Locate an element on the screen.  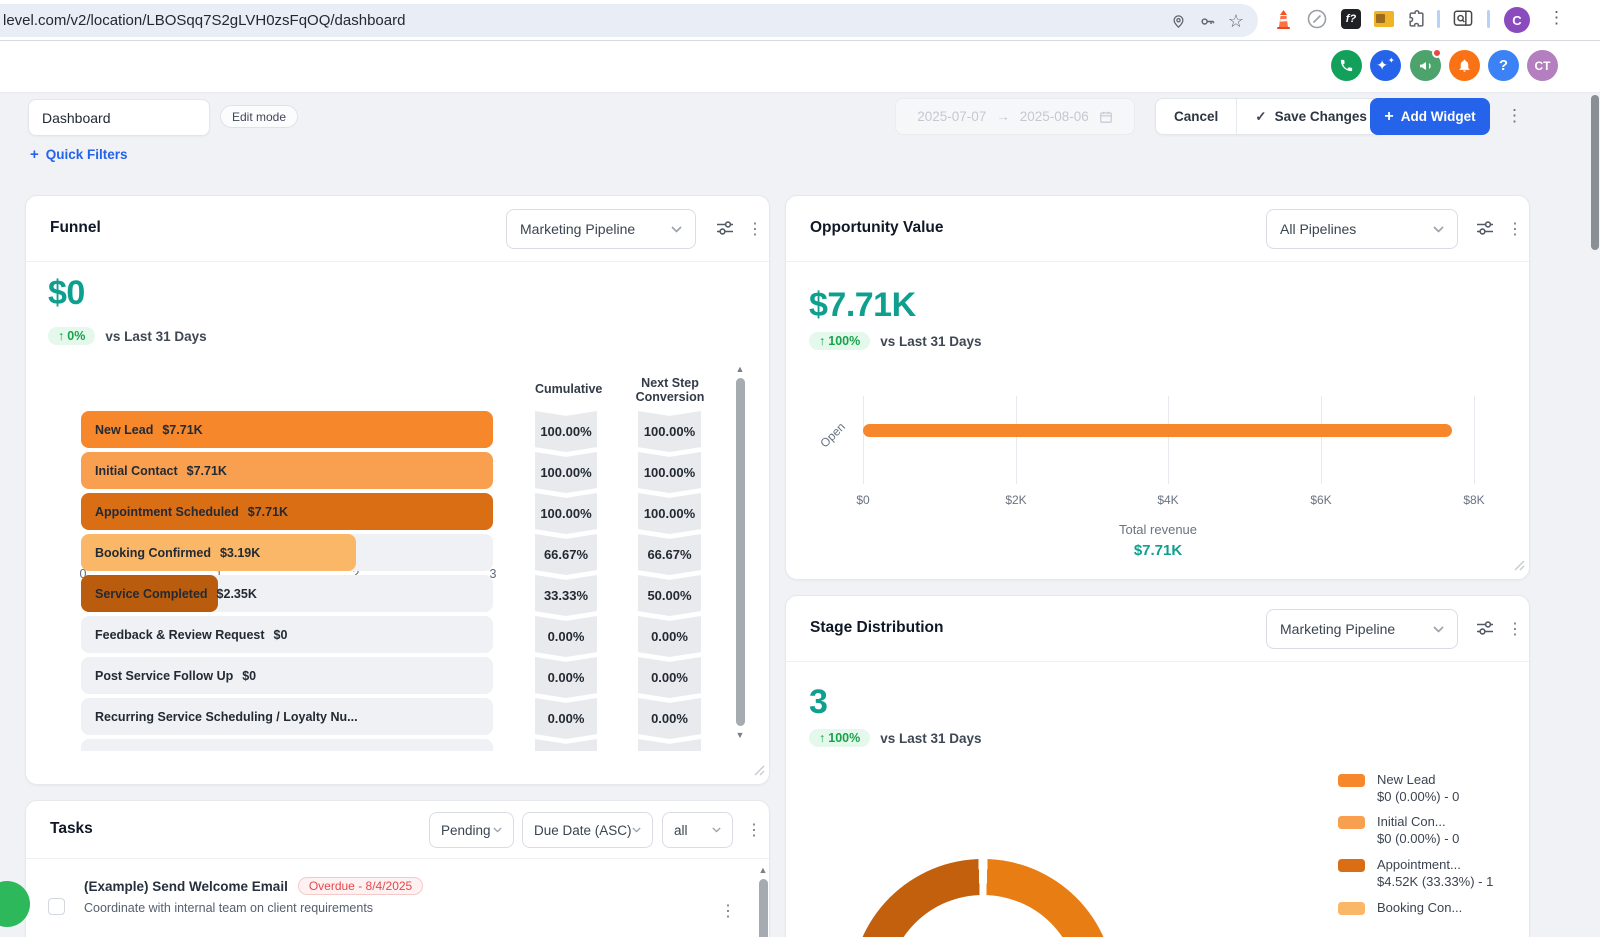
opportunity-filter-icon is located at coordinates (1485, 230).